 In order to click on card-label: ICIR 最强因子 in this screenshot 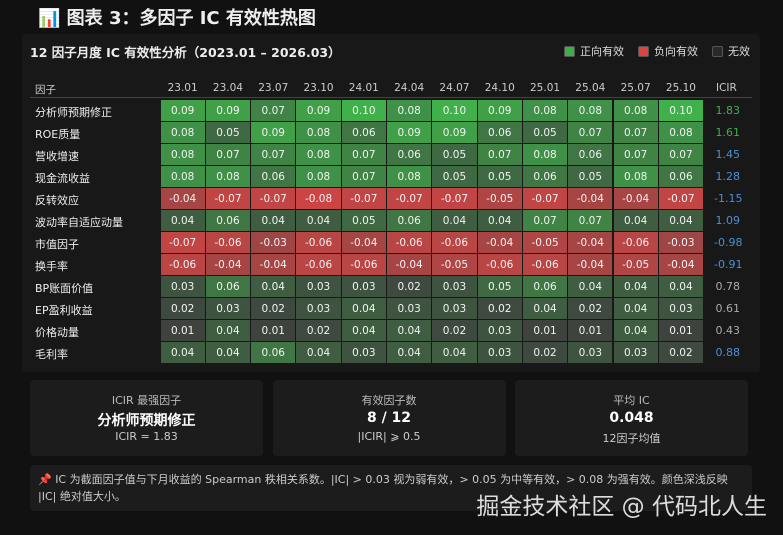, I will do `click(146, 400)`.